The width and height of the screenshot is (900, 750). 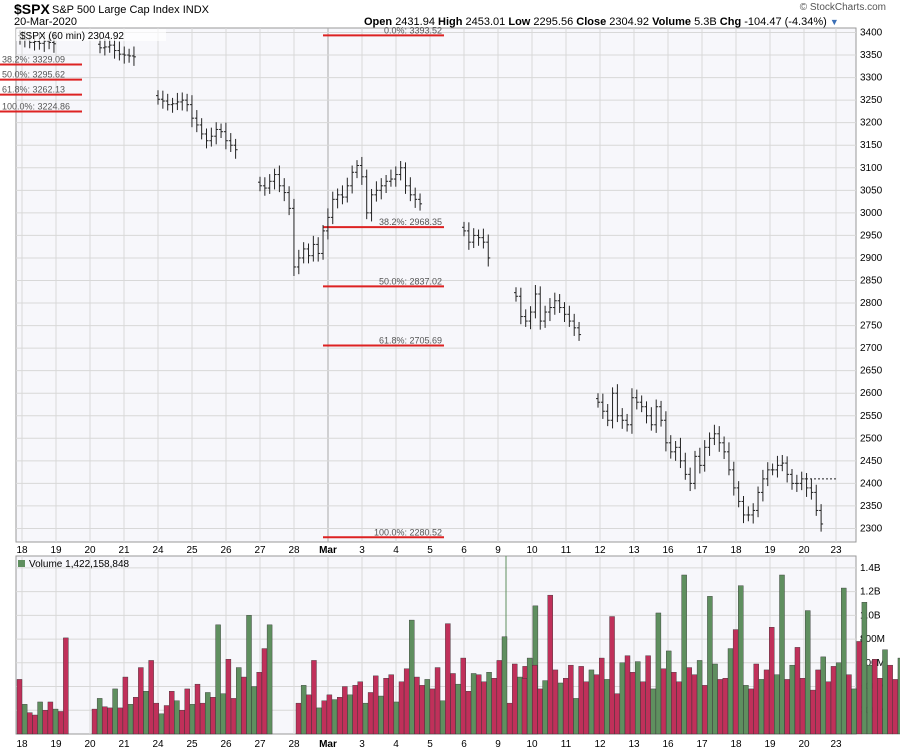 What do you see at coordinates (871, 168) in the screenshot?
I see `price-tick-label: 3100` at bounding box center [871, 168].